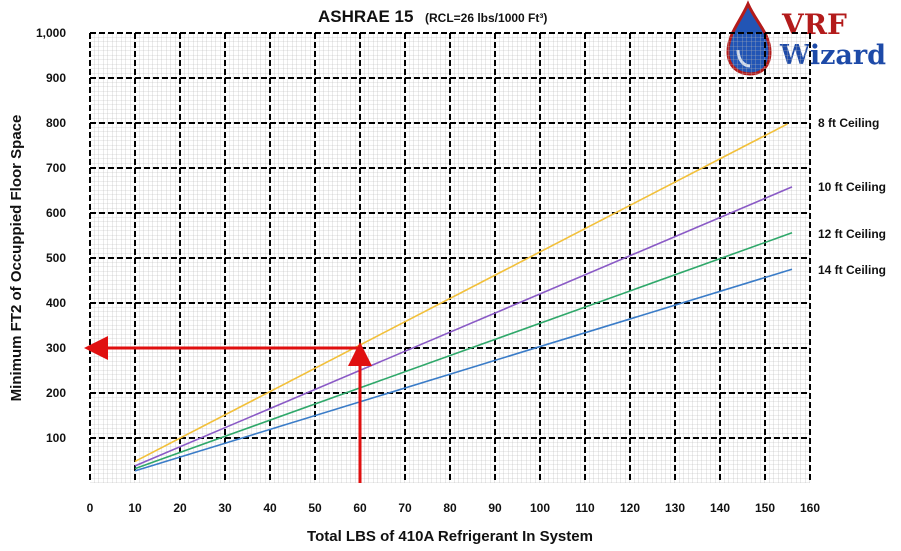 This screenshot has height=551, width=901. Describe the element at coordinates (675, 508) in the screenshot. I see `x-tick-label: 130` at that location.